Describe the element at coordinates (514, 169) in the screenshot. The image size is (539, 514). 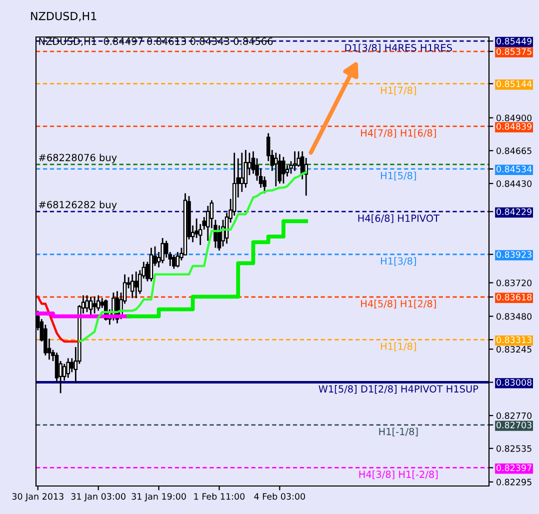
I see `y-tick-label: 0.84534` at that location.